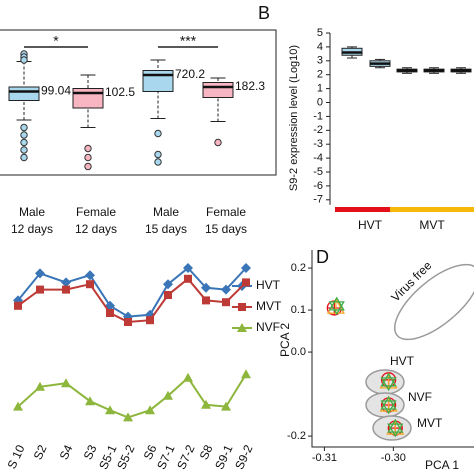 Image resolution: width=474 pixels, height=474 pixels. I want to click on y-tick-label: 1, so click(320, 89).